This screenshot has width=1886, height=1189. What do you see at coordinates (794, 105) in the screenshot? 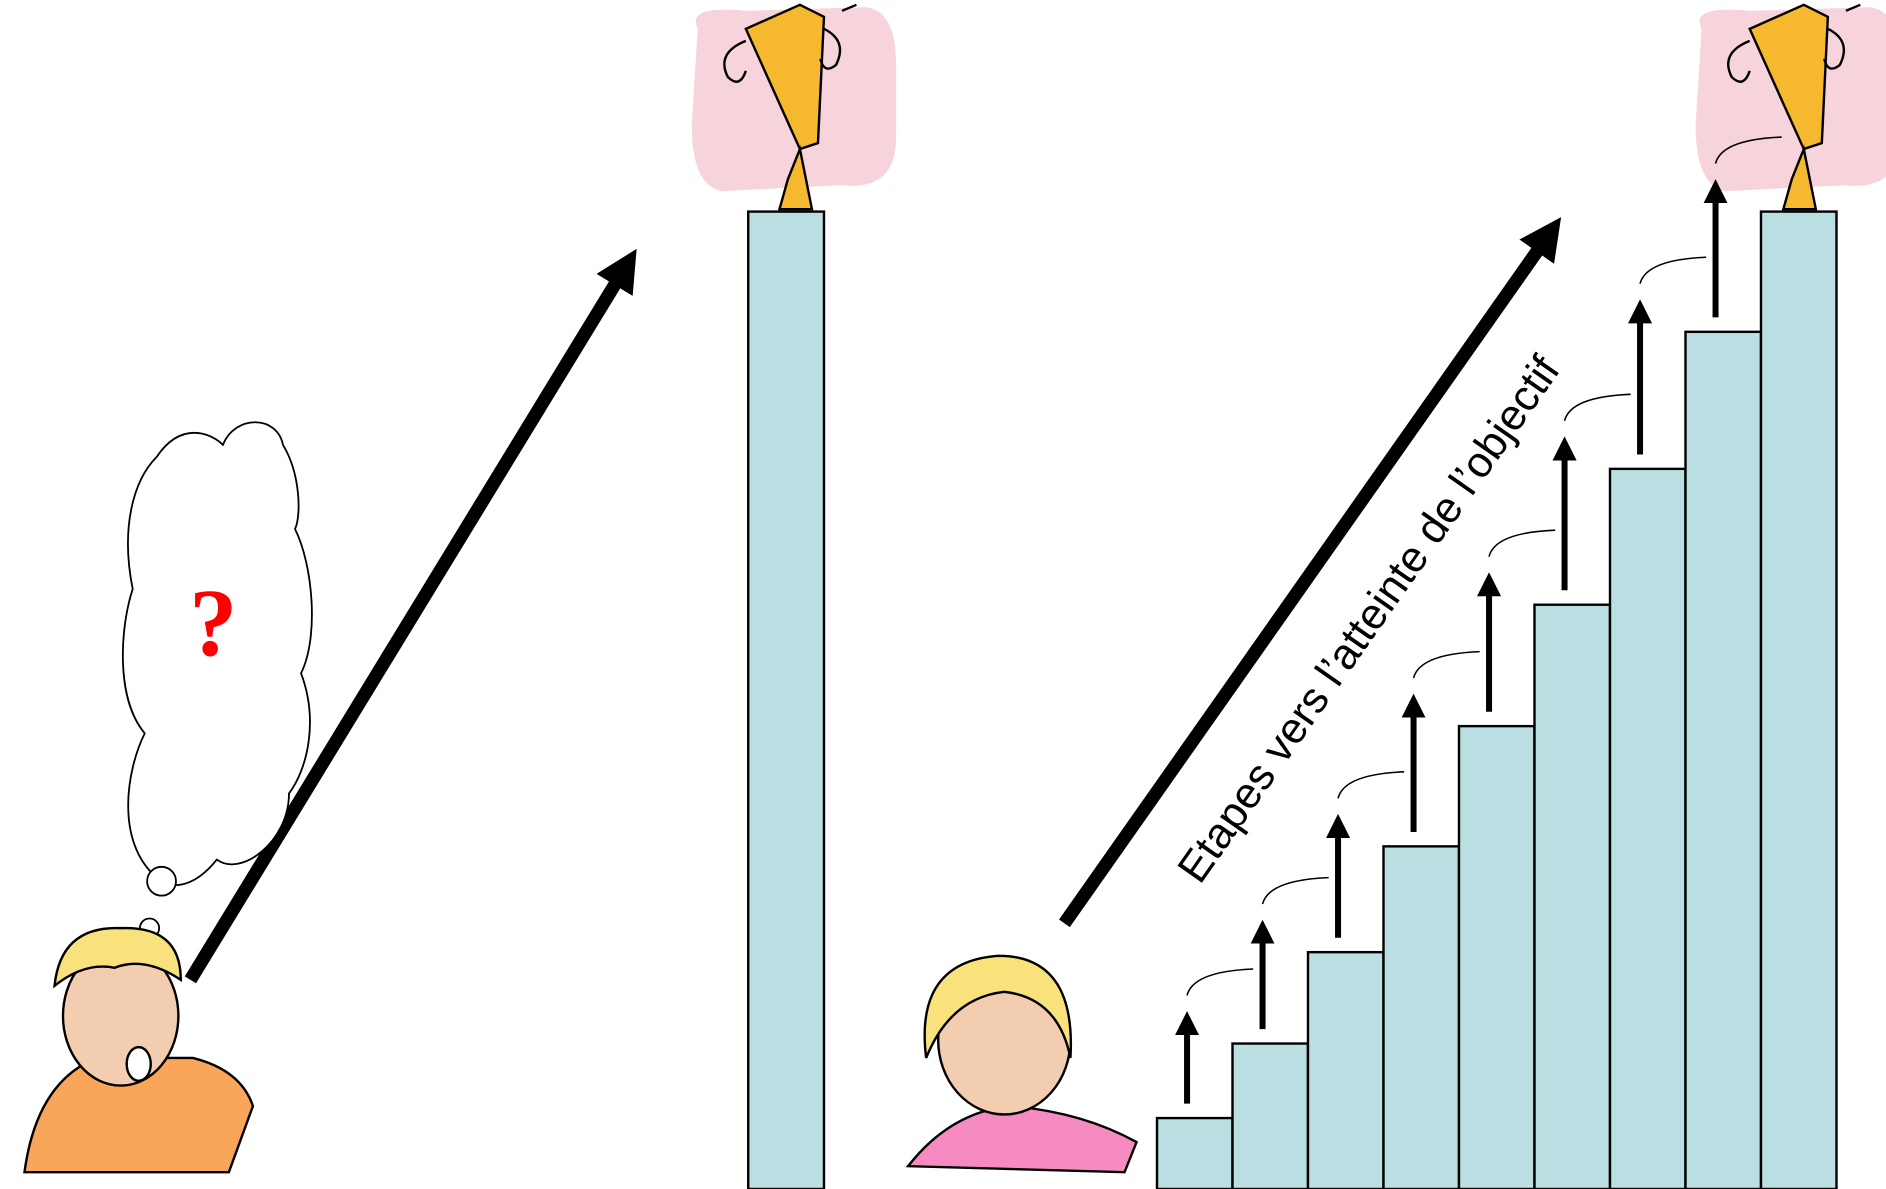
I see `trophy-left` at bounding box center [794, 105].